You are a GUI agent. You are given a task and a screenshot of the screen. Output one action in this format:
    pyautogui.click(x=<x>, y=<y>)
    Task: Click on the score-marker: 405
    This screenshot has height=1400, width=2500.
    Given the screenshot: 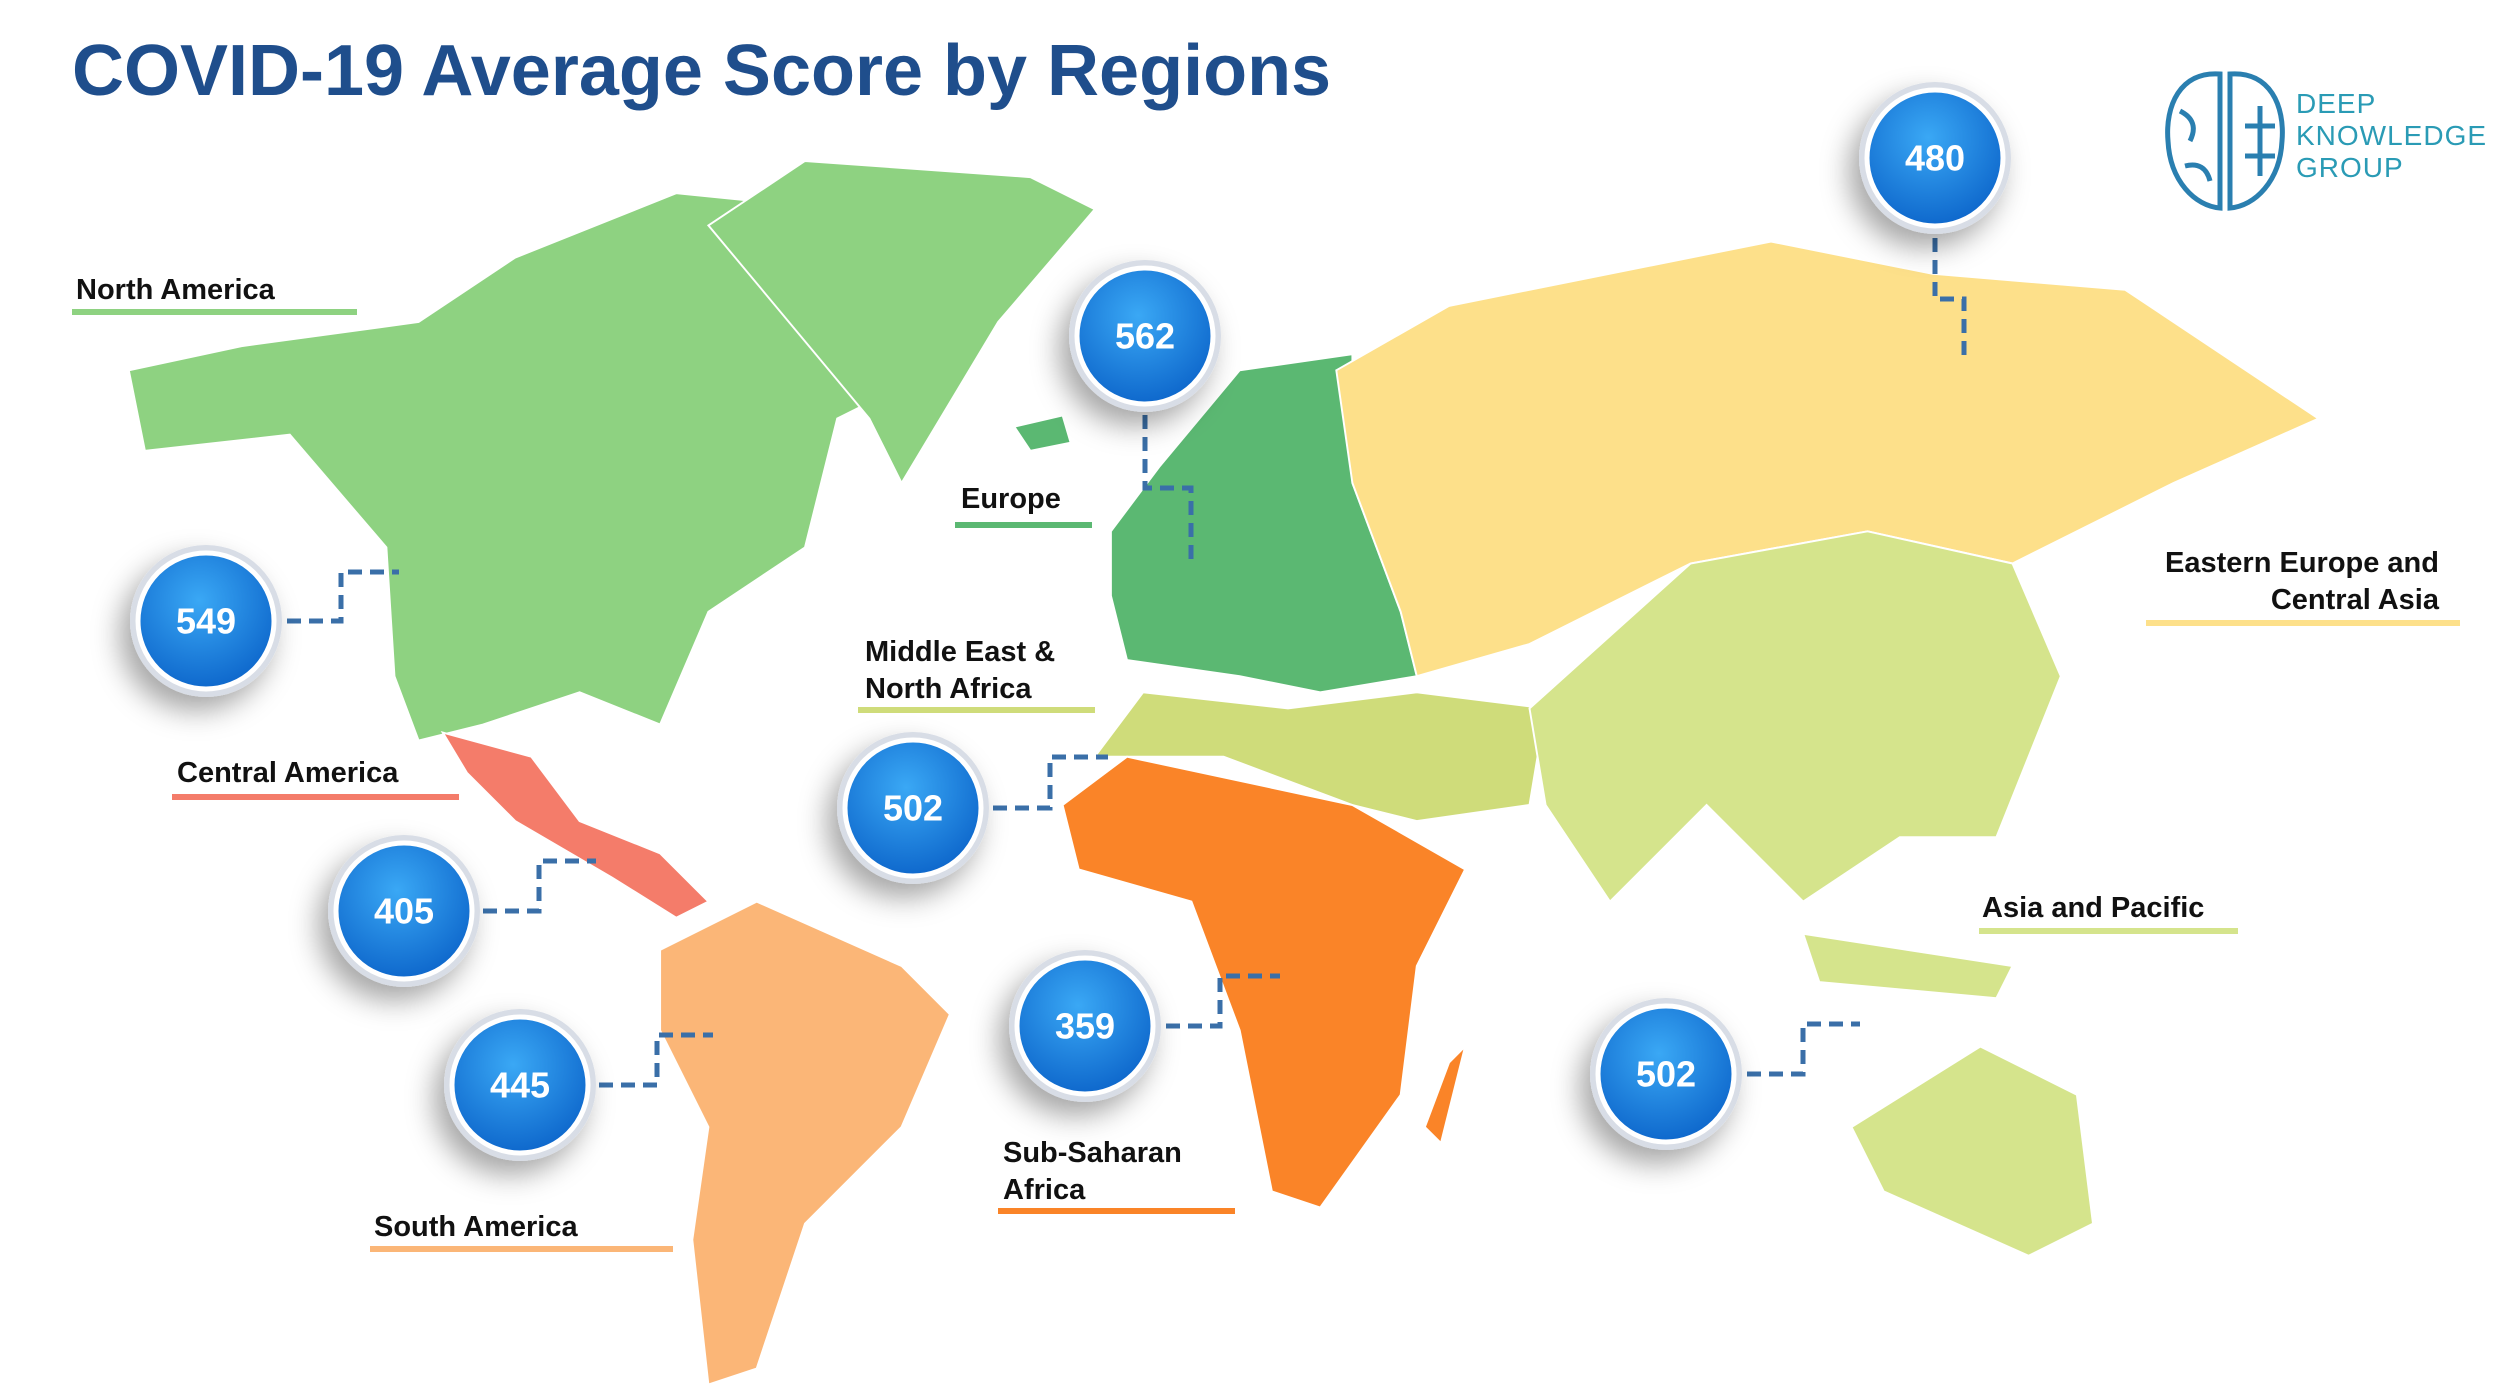 What is the action you would take?
    pyautogui.click(x=404, y=911)
    